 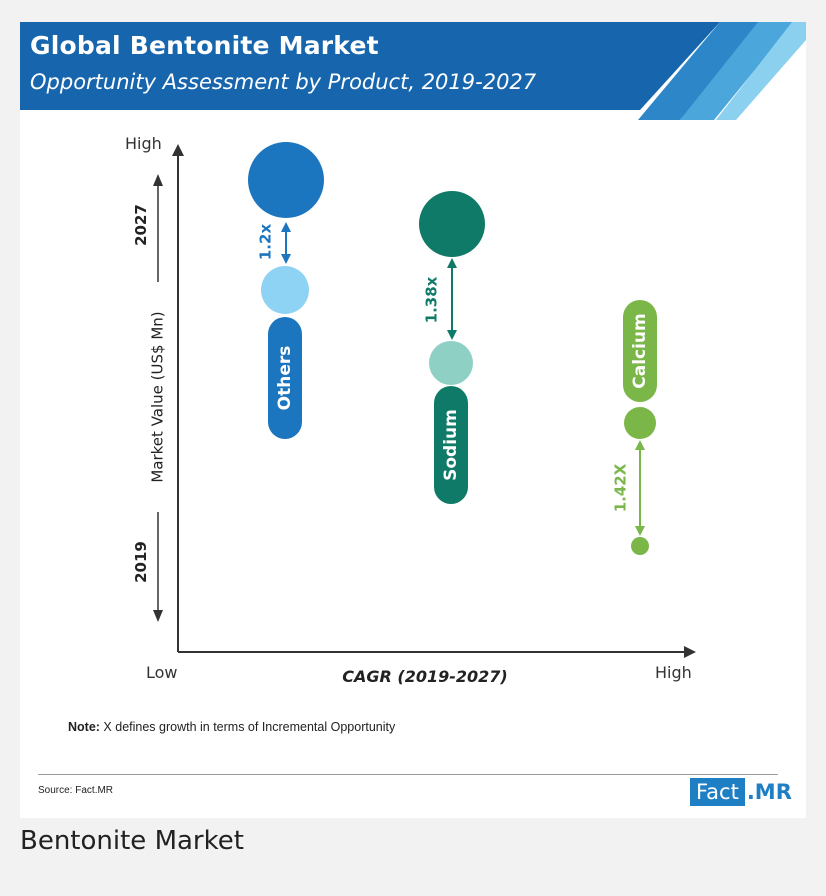 I want to click on header-banner-graphic, so click(x=413, y=71).